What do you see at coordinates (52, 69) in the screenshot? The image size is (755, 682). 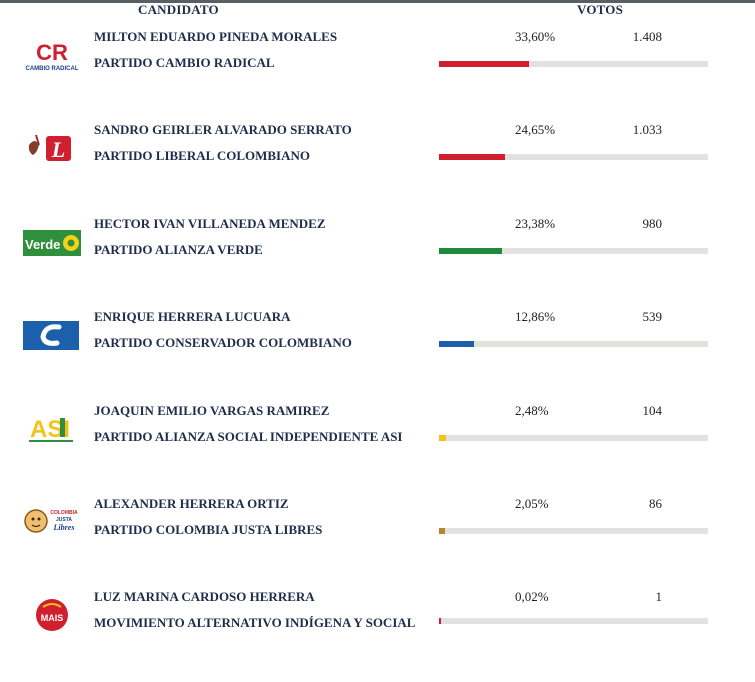 I see `svg-text: CAMBIO RADICAL` at bounding box center [52, 69].